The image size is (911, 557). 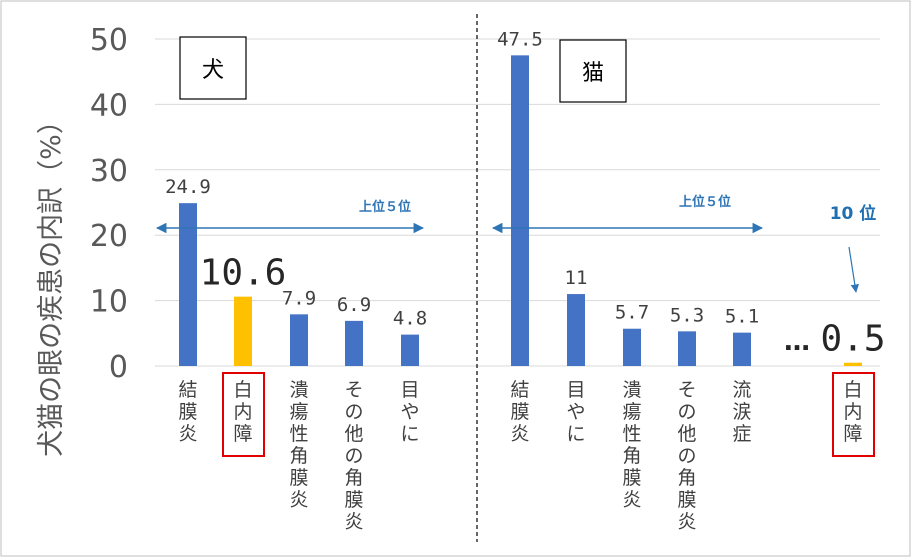 I want to click on dog-value-label: 6.9, so click(x=354, y=305).